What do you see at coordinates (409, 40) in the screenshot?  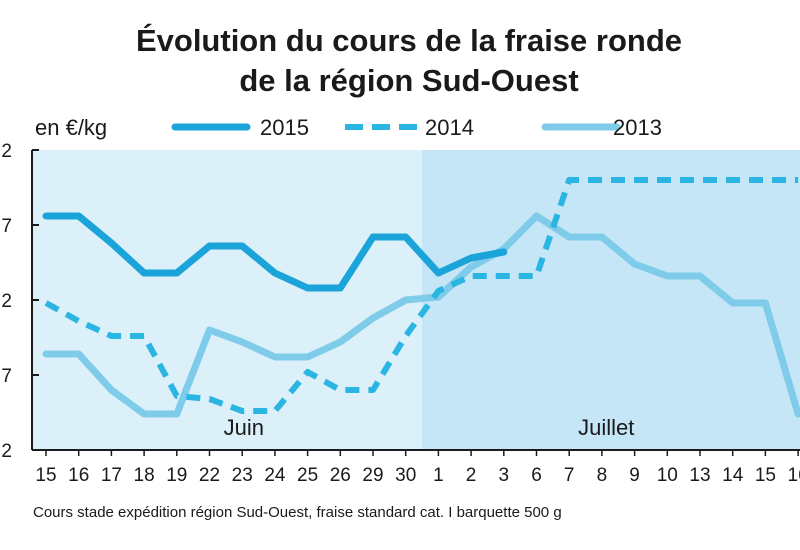 I see `chart-title-line-1: Évolution du cours de la fraise ronde` at bounding box center [409, 40].